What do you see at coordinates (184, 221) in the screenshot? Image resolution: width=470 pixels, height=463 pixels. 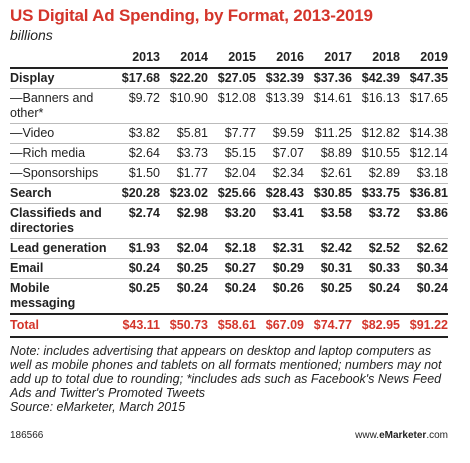 I see `table-cell: $2.98` at bounding box center [184, 221].